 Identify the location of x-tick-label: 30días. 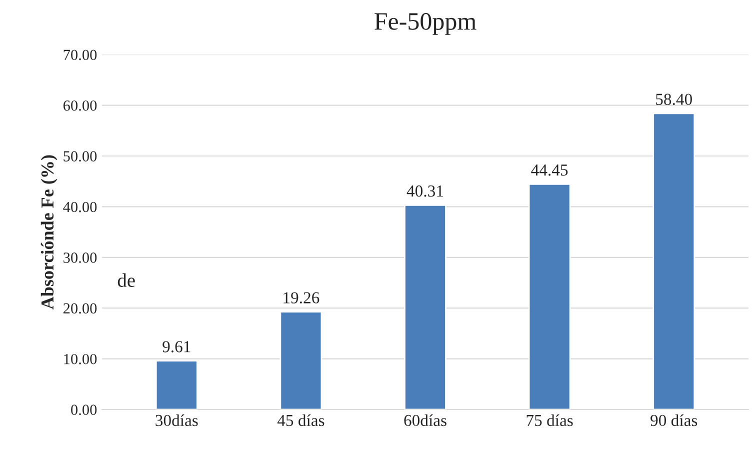
(177, 420).